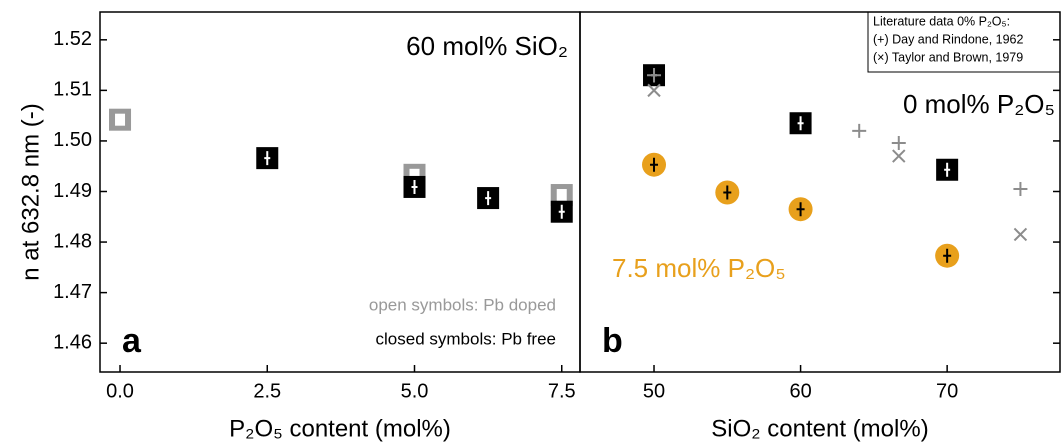  Describe the element at coordinates (948, 57) in the screenshot. I see `series-label: (×) Taylor and Brown, 1979` at that location.